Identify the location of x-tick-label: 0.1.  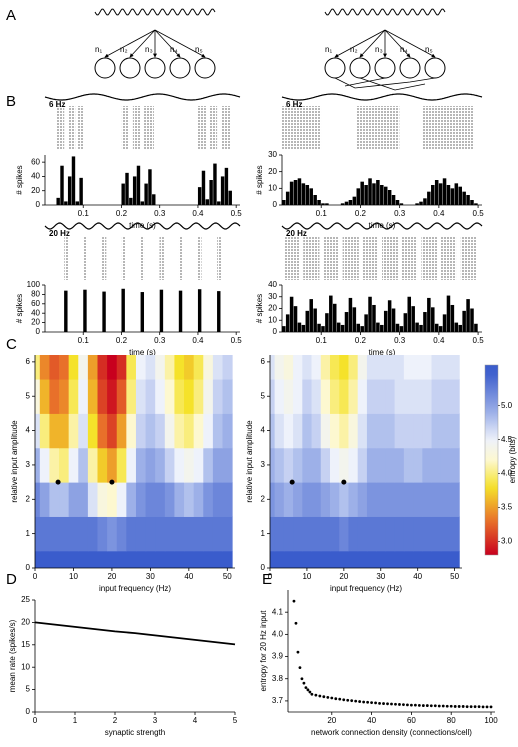
(84, 340).